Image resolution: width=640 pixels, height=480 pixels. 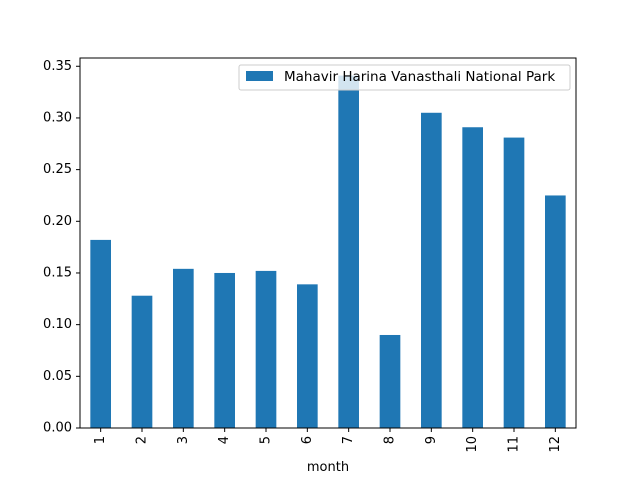 I want to click on x-tick-label: 3, so click(x=183, y=440).